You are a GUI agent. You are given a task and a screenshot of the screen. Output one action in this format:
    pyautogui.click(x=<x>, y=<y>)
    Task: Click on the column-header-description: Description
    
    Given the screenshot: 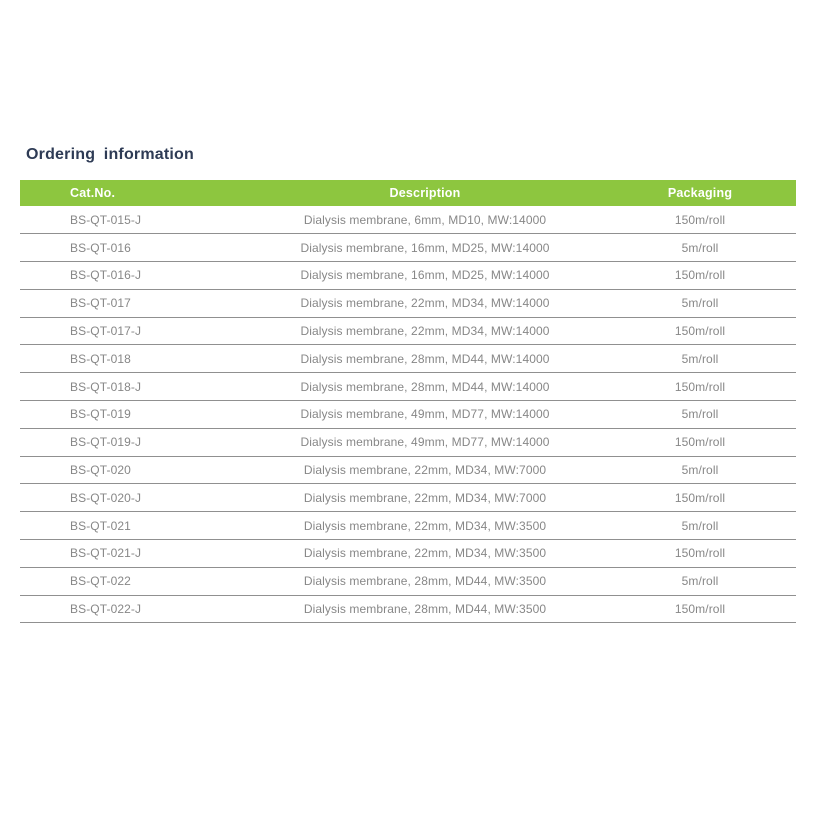 What is the action you would take?
    pyautogui.click(x=425, y=193)
    